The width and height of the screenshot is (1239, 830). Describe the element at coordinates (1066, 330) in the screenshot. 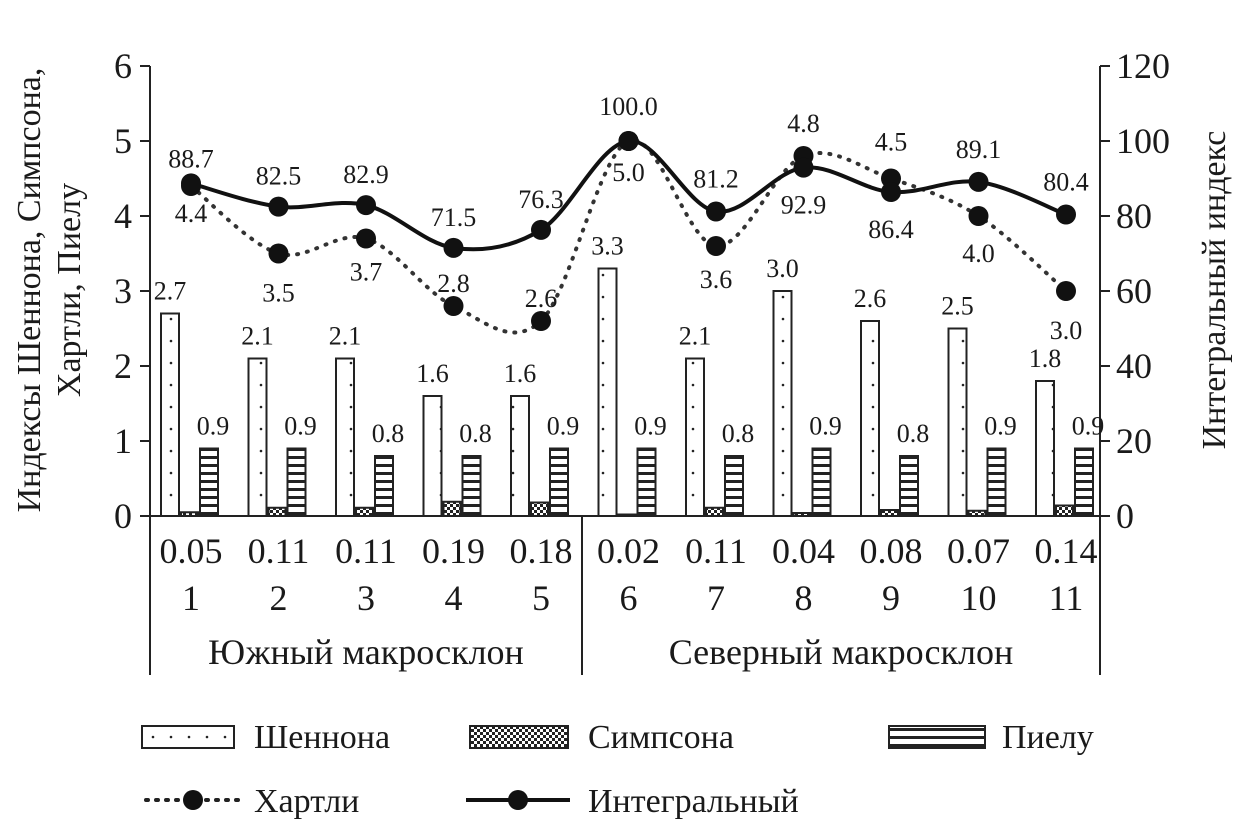

I see `label-hartley: 3.0` at that location.